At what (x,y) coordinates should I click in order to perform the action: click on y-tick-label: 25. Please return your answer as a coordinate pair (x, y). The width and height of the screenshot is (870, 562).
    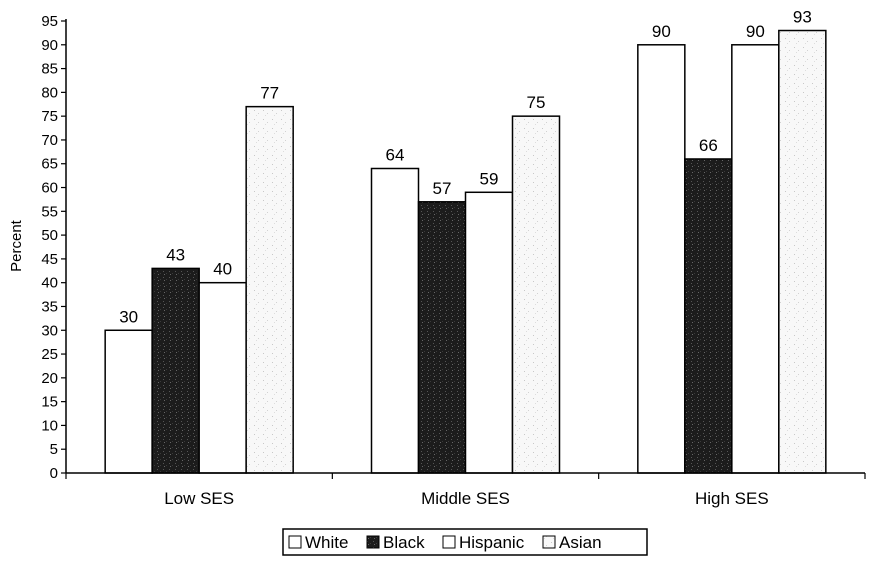
    Looking at the image, I should click on (49, 354).